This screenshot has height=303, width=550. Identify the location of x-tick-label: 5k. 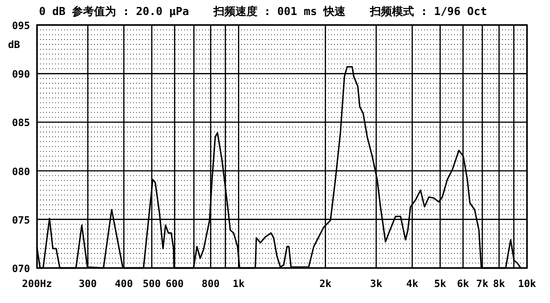
(440, 284).